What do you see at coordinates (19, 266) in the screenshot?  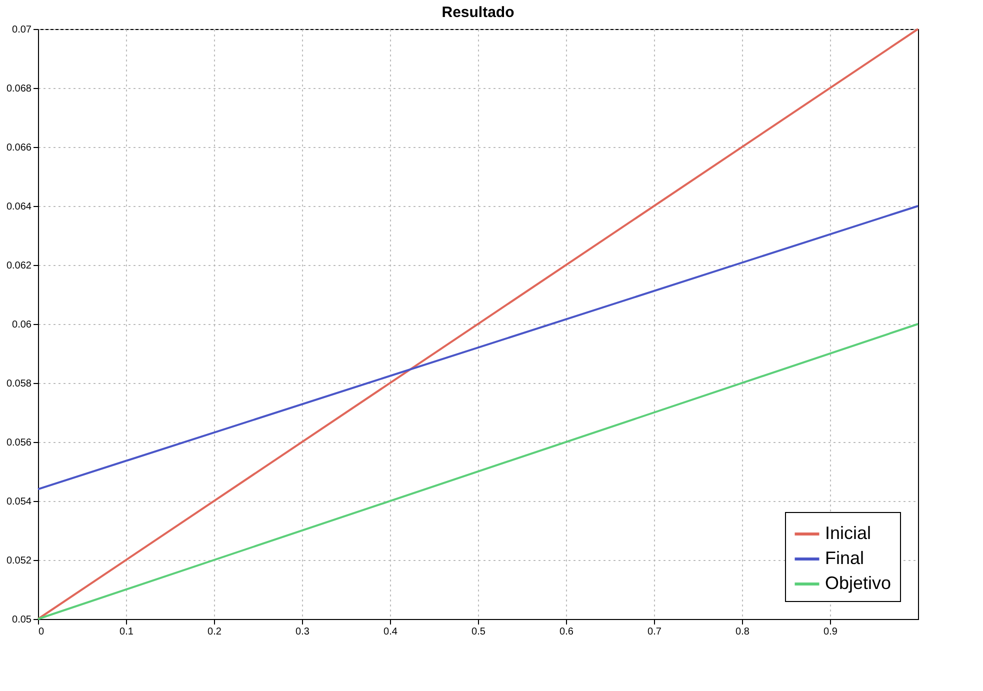 I see `y-tick-label: 0.062` at bounding box center [19, 266].